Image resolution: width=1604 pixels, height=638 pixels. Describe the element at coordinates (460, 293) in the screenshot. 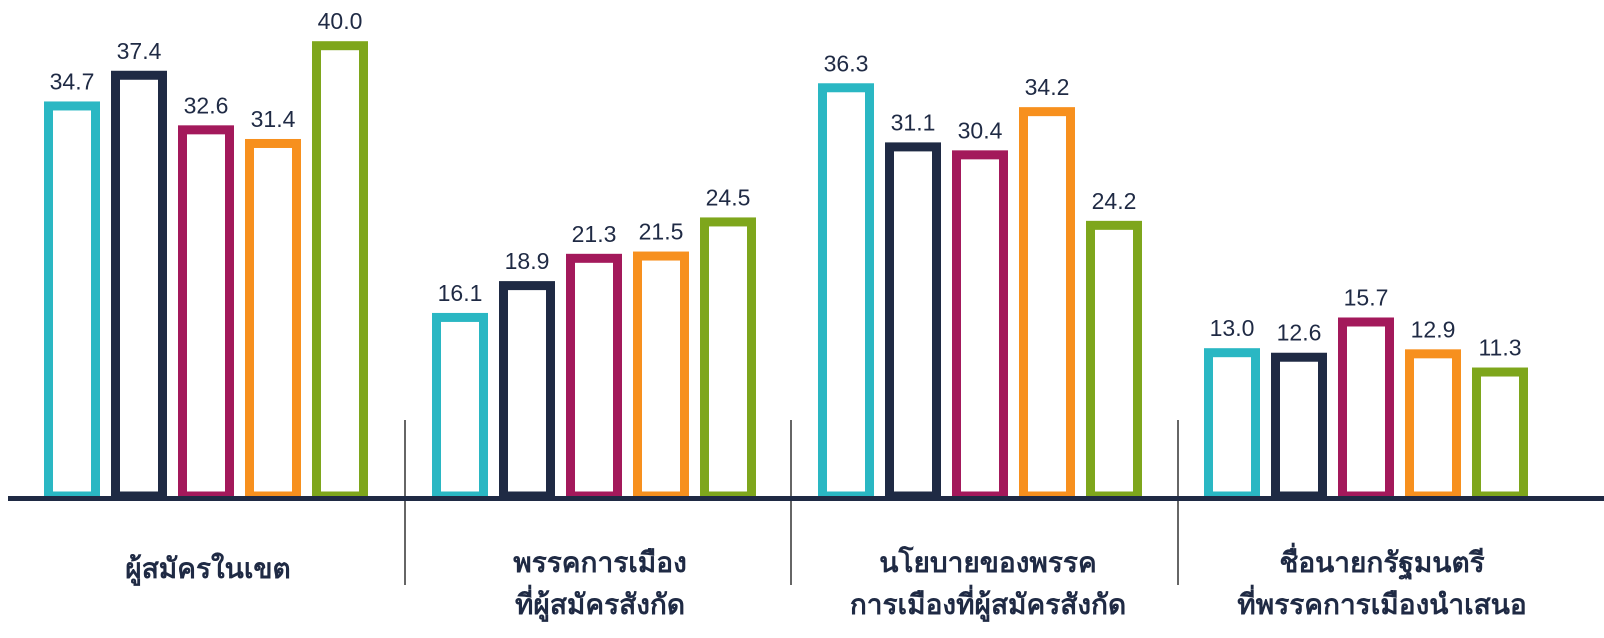

I see `value-label: 16.1` at that location.